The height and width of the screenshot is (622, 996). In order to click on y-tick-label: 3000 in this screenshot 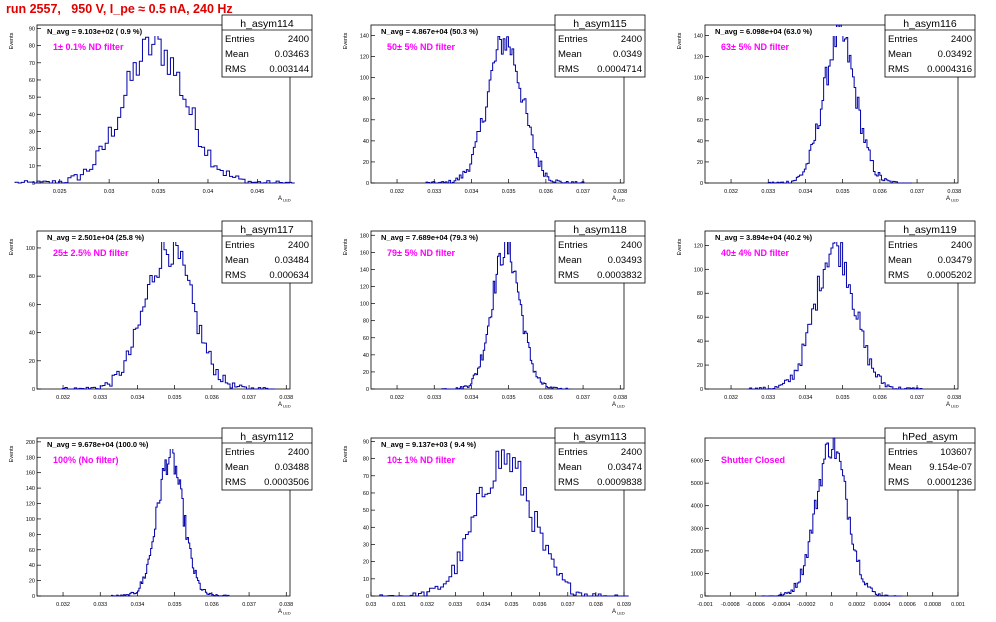, I will do `click(697, 529)`.